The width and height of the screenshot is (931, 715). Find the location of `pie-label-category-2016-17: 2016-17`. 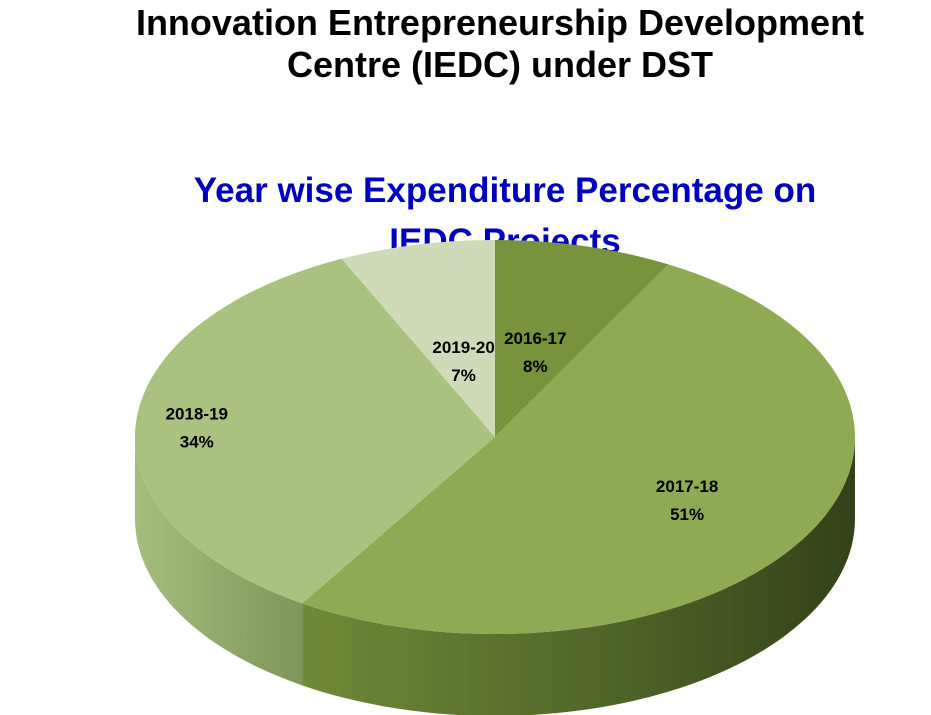

pie-label-category-2016-17: 2016-17 is located at coordinates (535, 338).